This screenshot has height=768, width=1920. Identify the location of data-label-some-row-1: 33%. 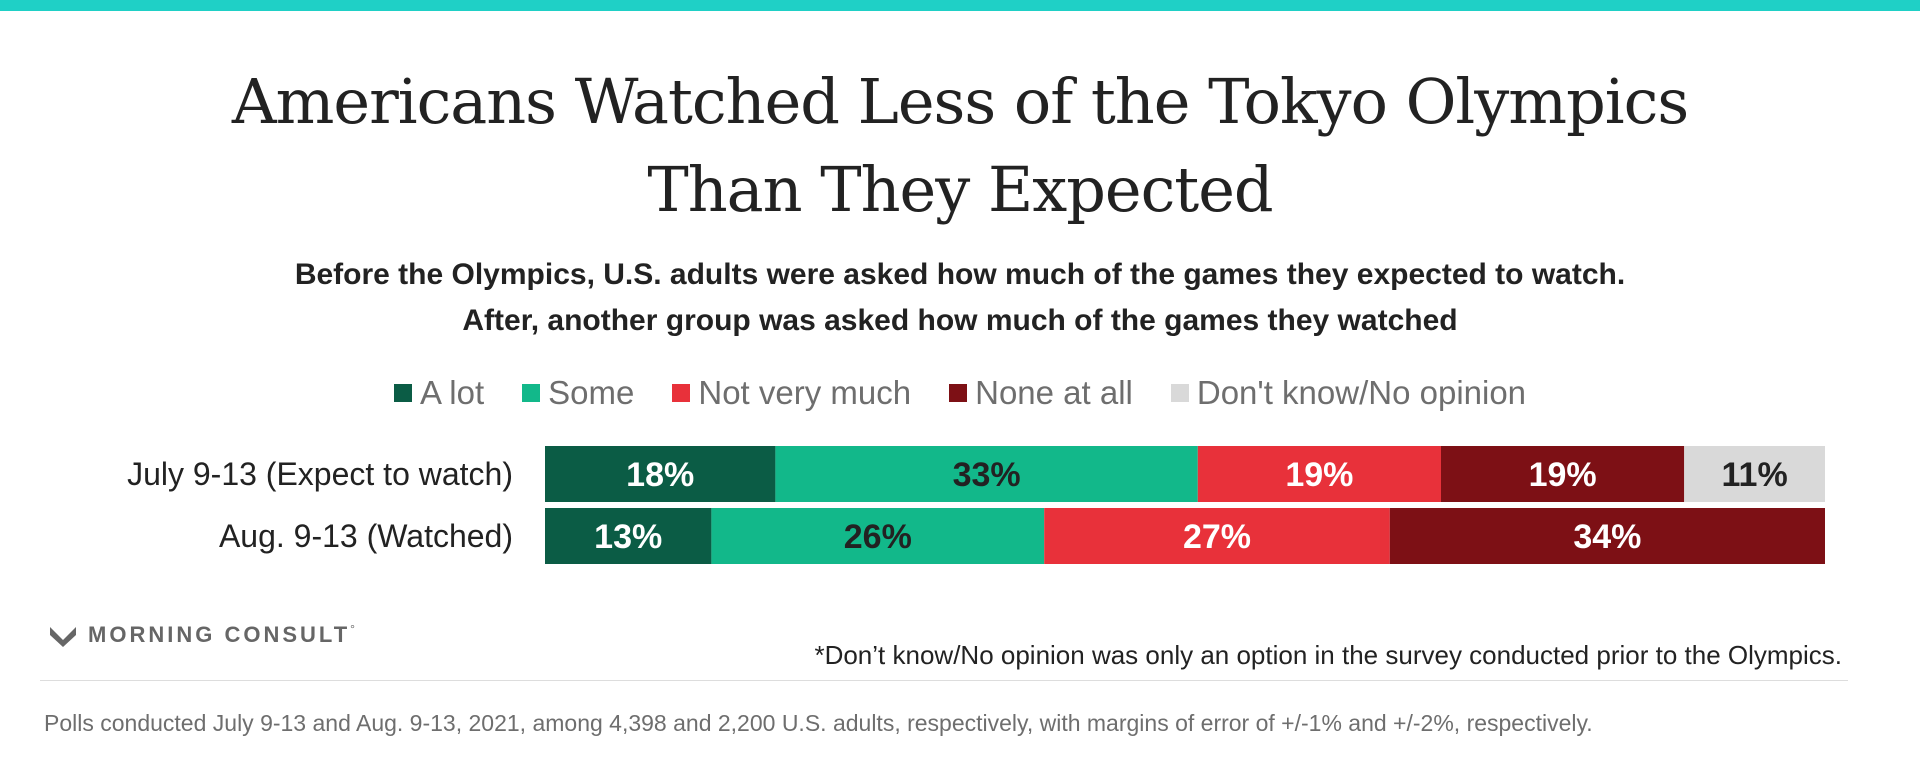
(987, 475).